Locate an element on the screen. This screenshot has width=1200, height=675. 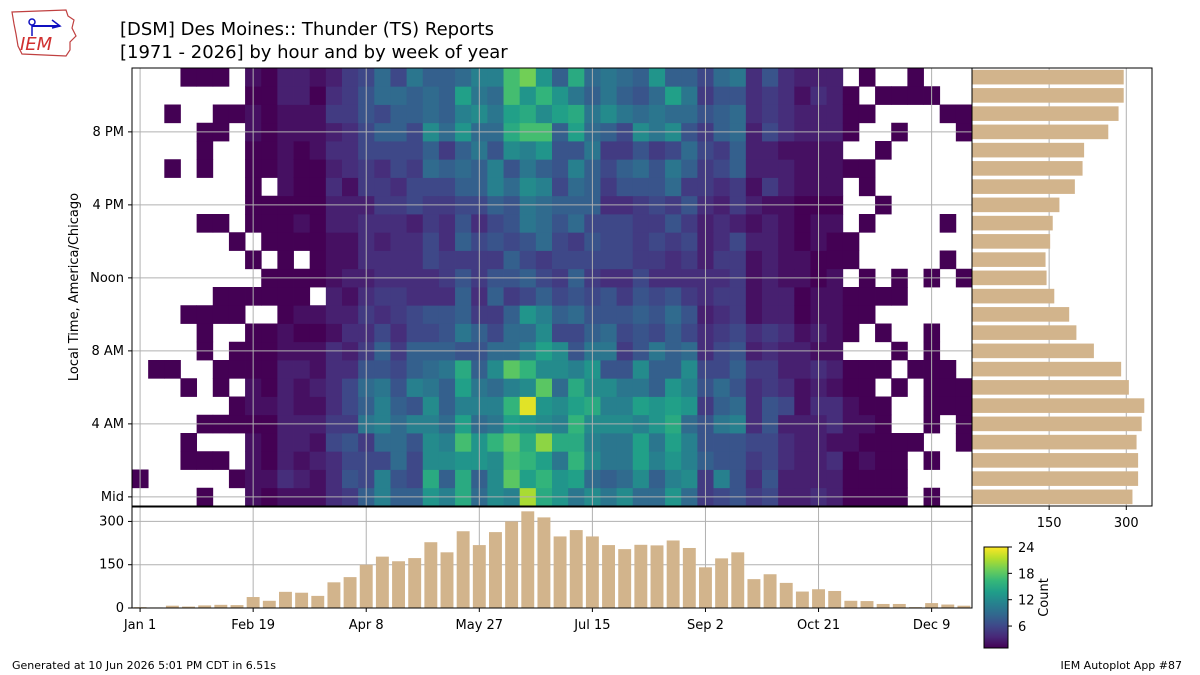
hourly-xtick-label: 300 is located at coordinates (1126, 523).